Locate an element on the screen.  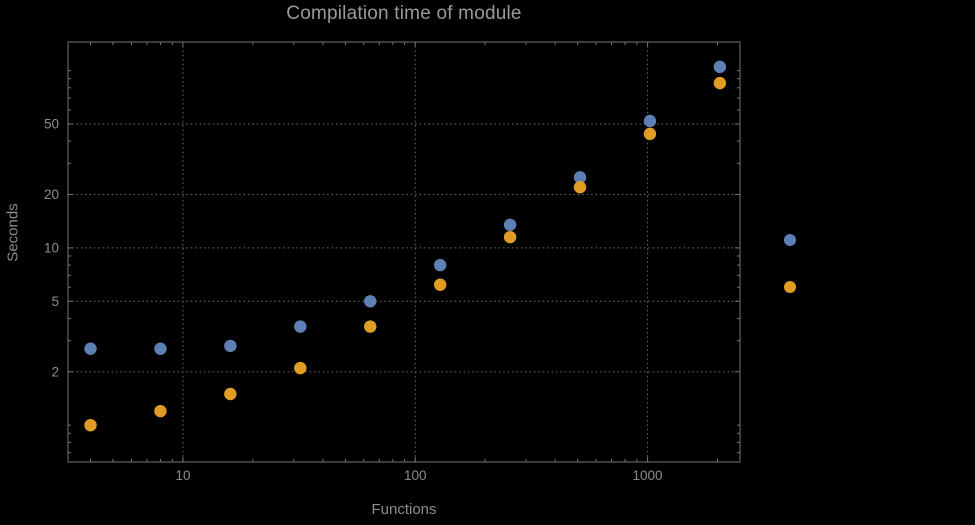
y-axis-label: Seconds is located at coordinates (13, 232).